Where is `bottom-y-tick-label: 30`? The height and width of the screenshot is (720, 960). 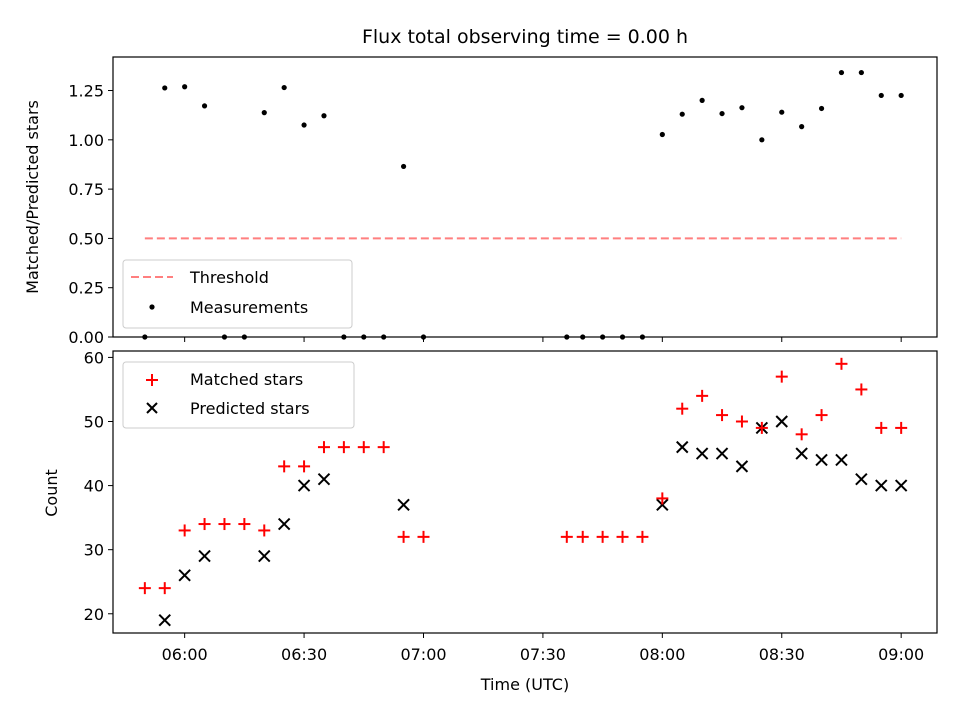 bottom-y-tick-label: 30 is located at coordinates (94, 550).